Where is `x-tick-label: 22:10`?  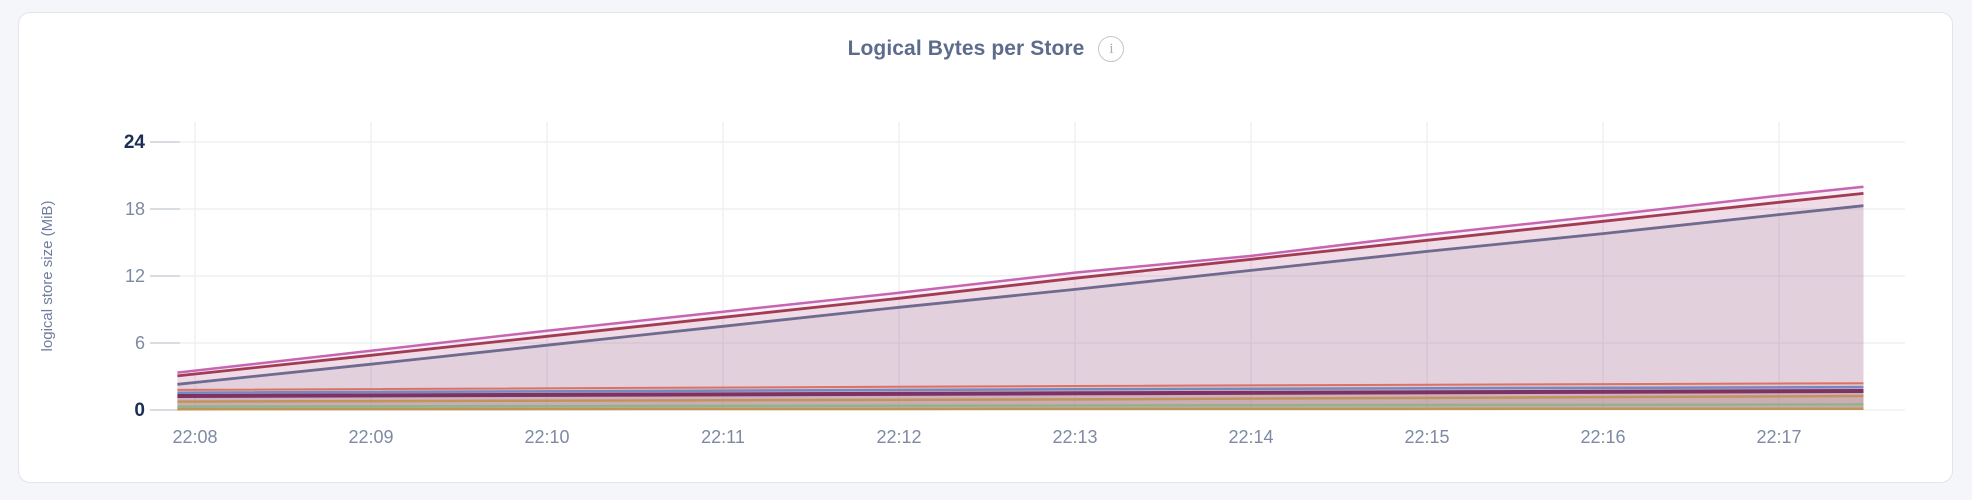
x-tick-label: 22:10 is located at coordinates (546, 437).